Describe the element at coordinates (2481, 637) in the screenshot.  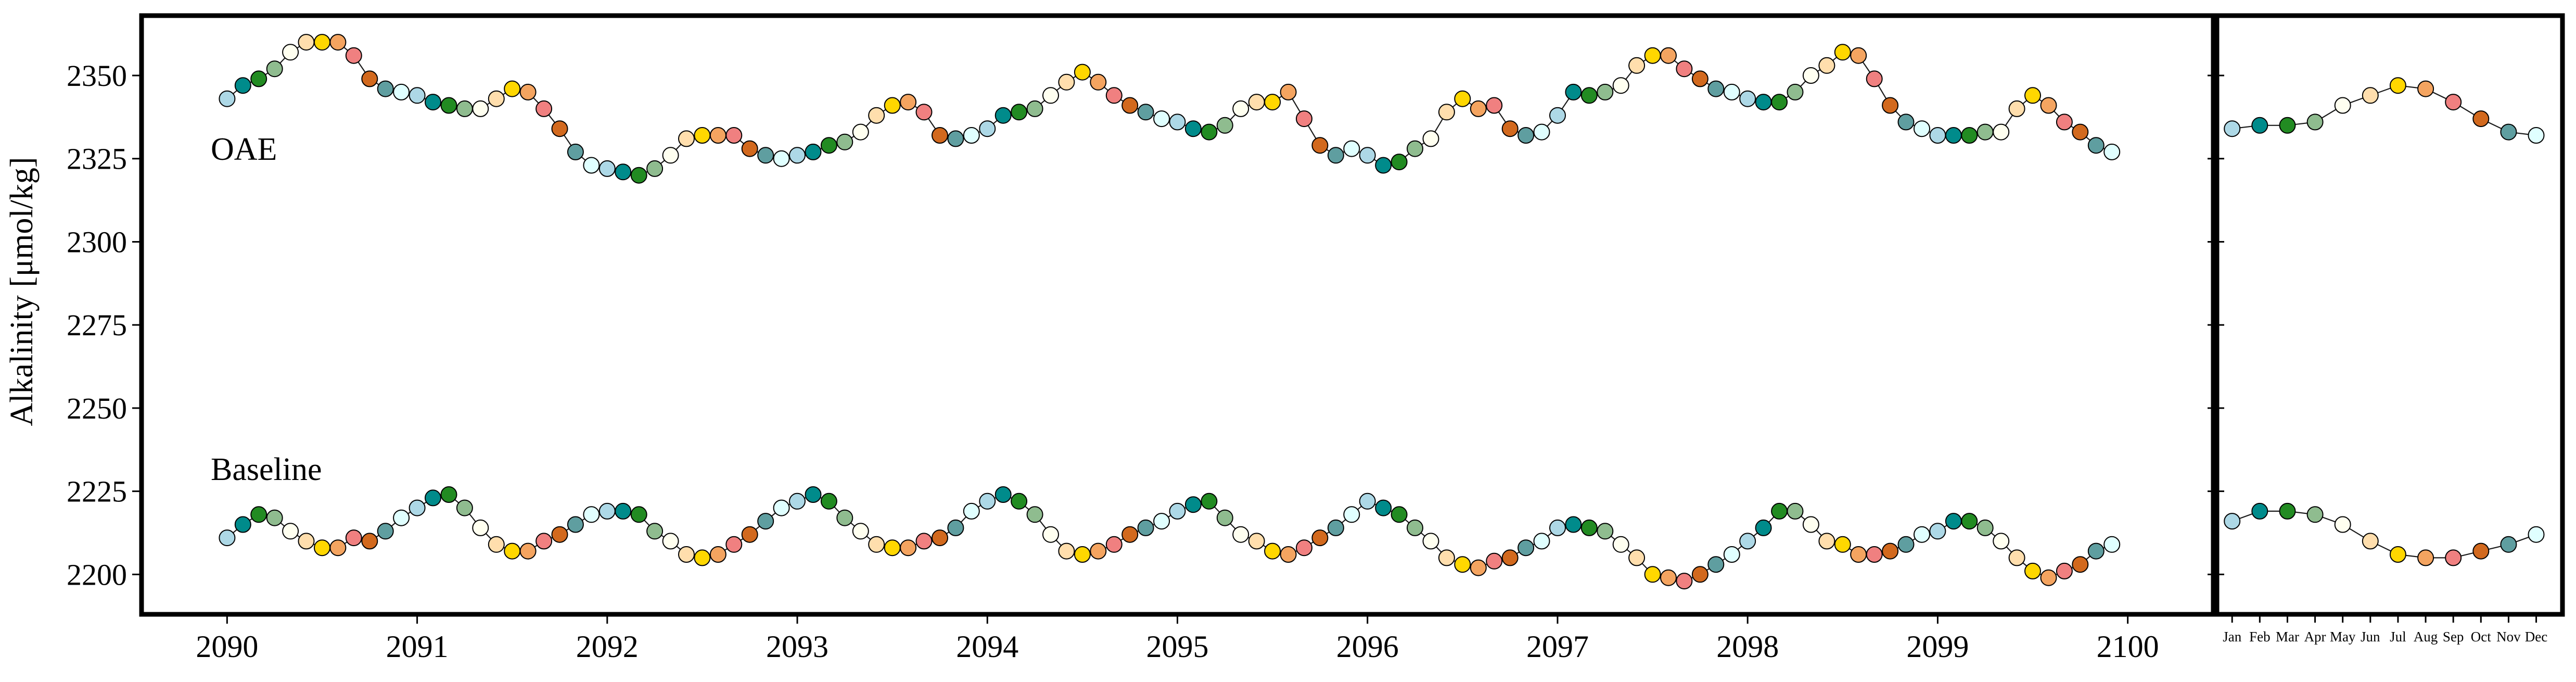
I see `month-tick-label: Oct` at that location.